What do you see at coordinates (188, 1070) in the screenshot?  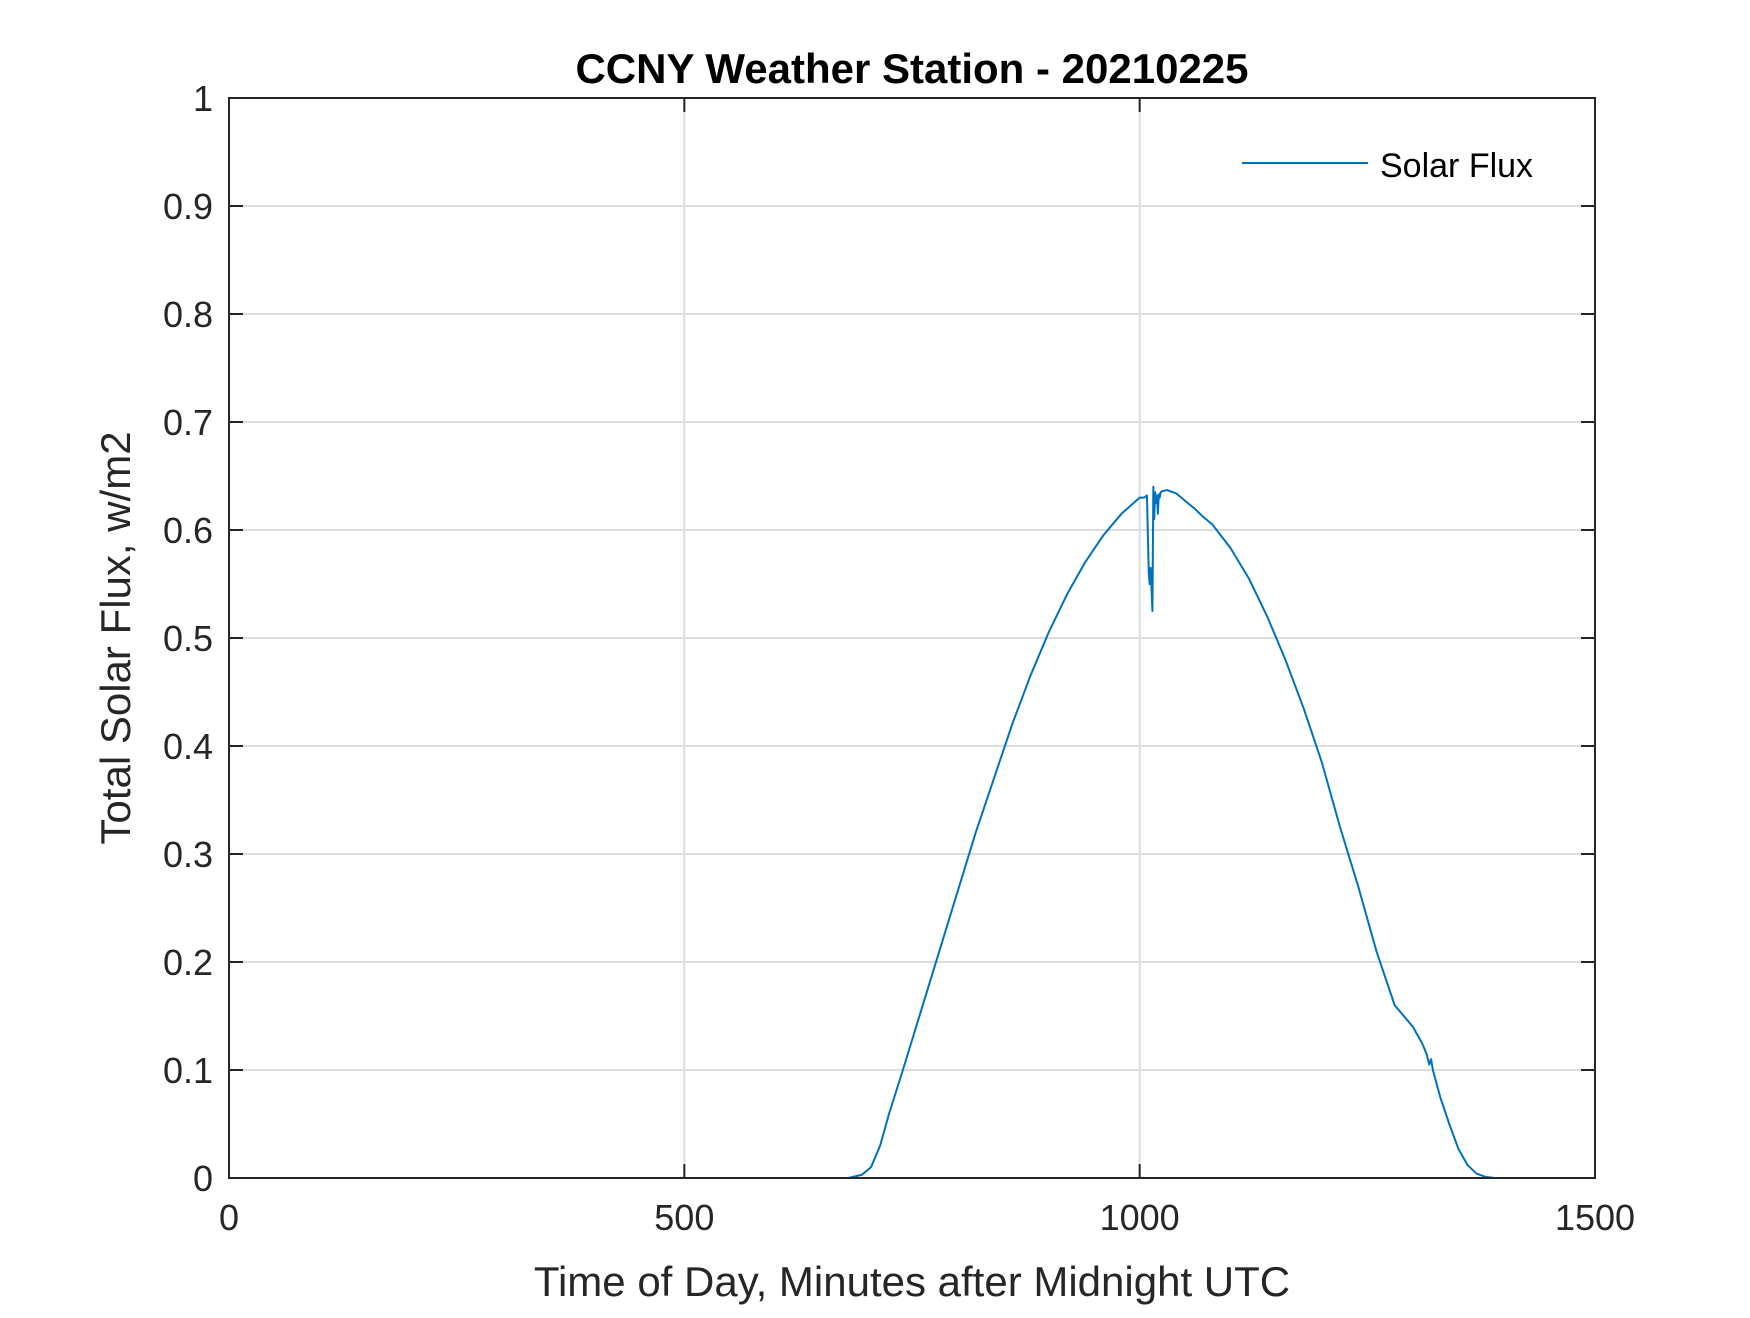 I see `y-tick-label: 0.1` at bounding box center [188, 1070].